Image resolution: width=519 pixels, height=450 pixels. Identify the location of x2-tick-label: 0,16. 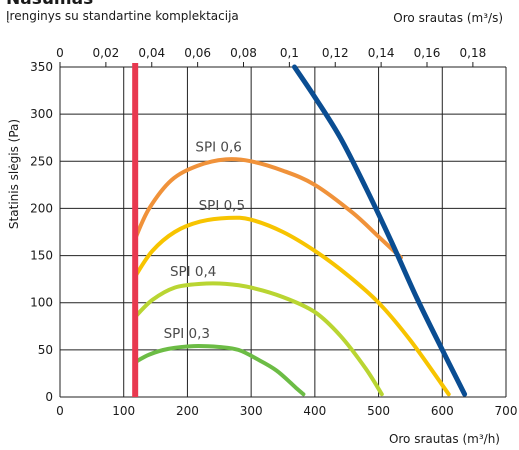
(427, 53).